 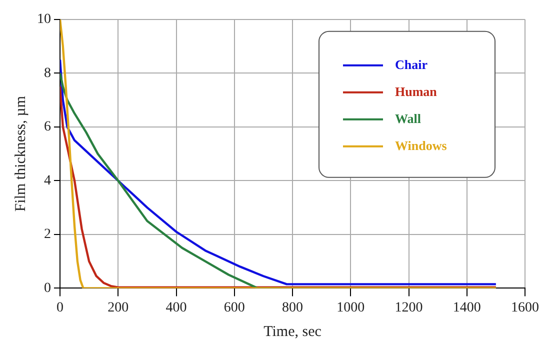 What do you see at coordinates (525, 308) in the screenshot?
I see `x-tick-label: 1600` at bounding box center [525, 308].